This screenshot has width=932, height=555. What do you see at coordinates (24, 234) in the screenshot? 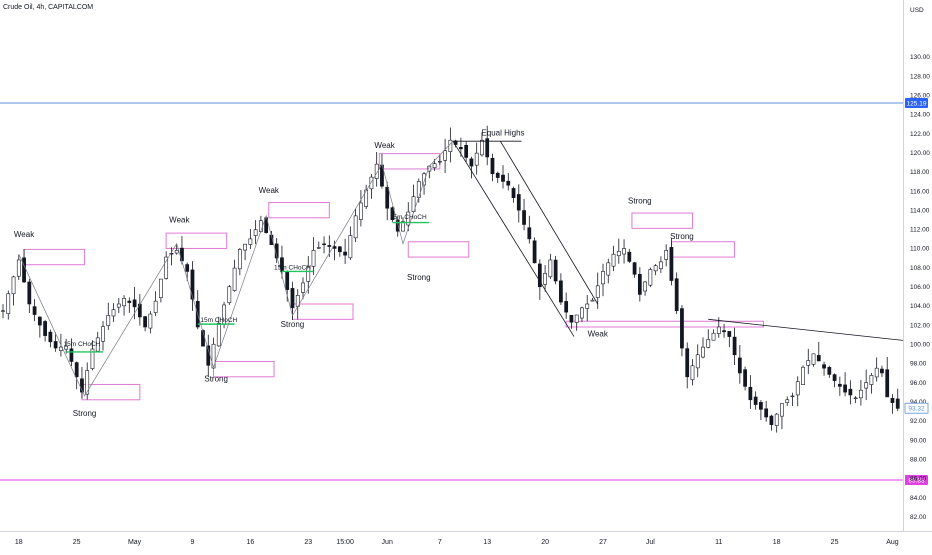
I see `annotation-weak-1: Weak` at bounding box center [24, 234].